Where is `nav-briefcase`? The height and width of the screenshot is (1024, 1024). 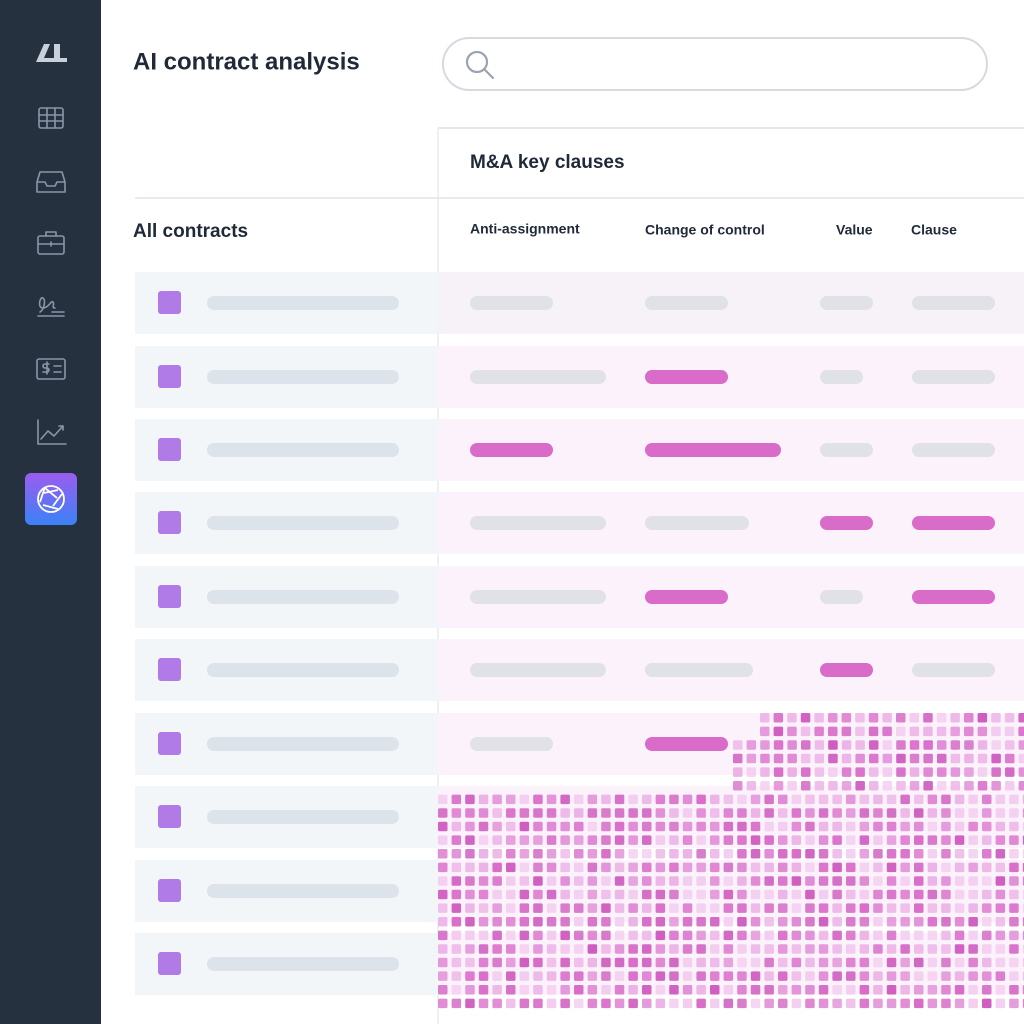
nav-briefcase is located at coordinates (51, 243).